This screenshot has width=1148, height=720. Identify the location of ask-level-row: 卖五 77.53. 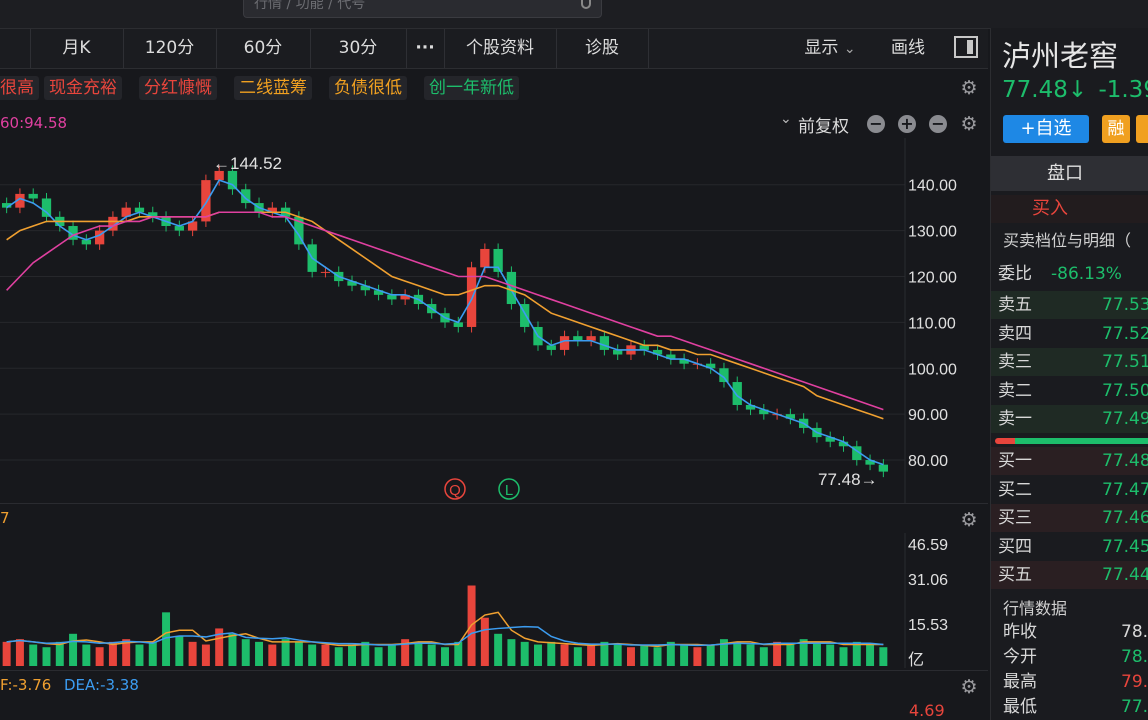
(1069, 305).